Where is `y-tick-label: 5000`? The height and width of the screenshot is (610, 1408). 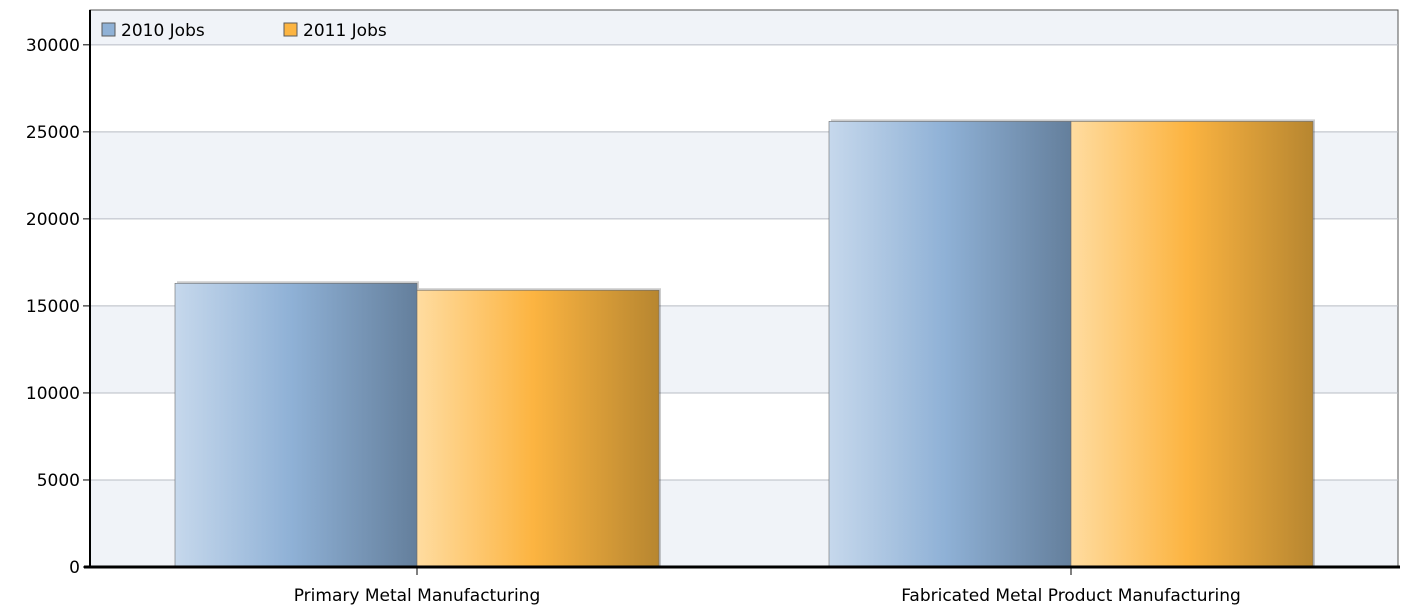
y-tick-label: 5000 is located at coordinates (58, 481).